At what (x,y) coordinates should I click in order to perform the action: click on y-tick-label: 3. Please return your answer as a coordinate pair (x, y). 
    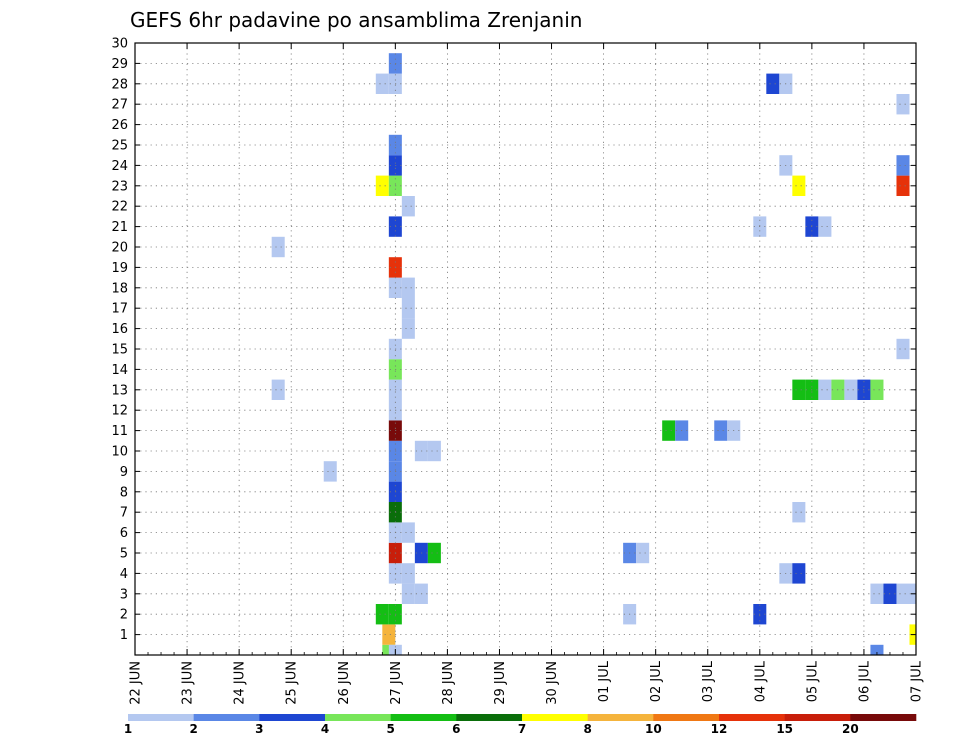
    Looking at the image, I should click on (124, 594).